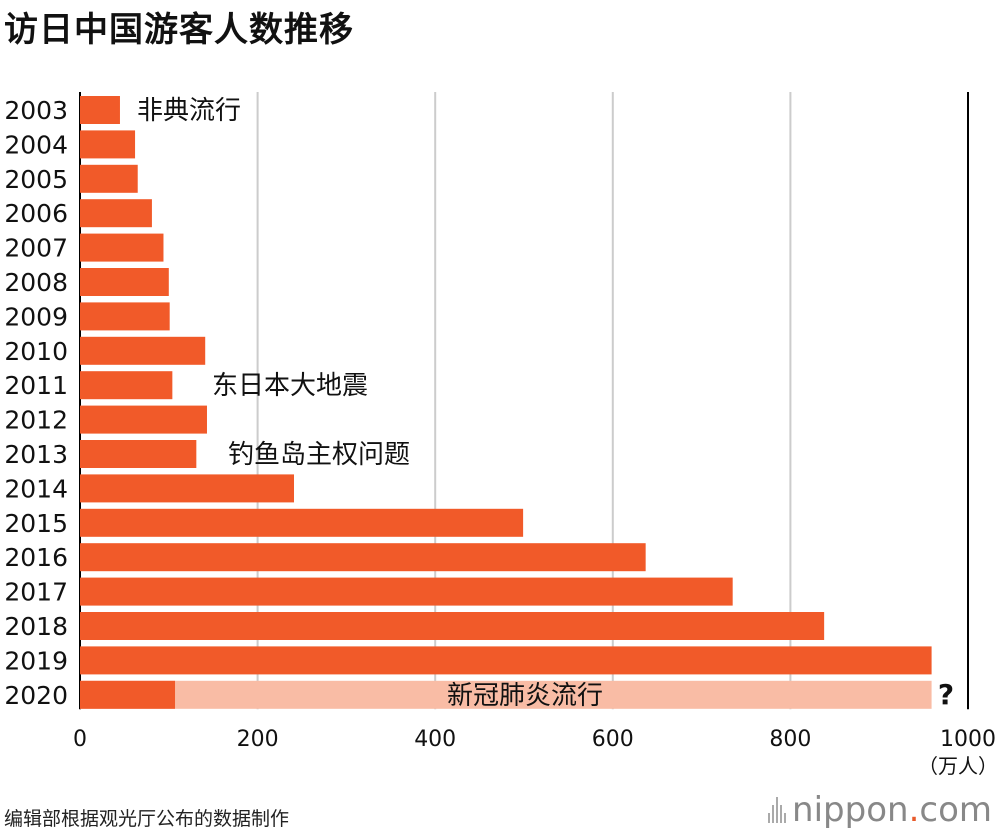 The height and width of the screenshot is (836, 1000). I want to click on year-label-2010: 2010, so click(36, 351).